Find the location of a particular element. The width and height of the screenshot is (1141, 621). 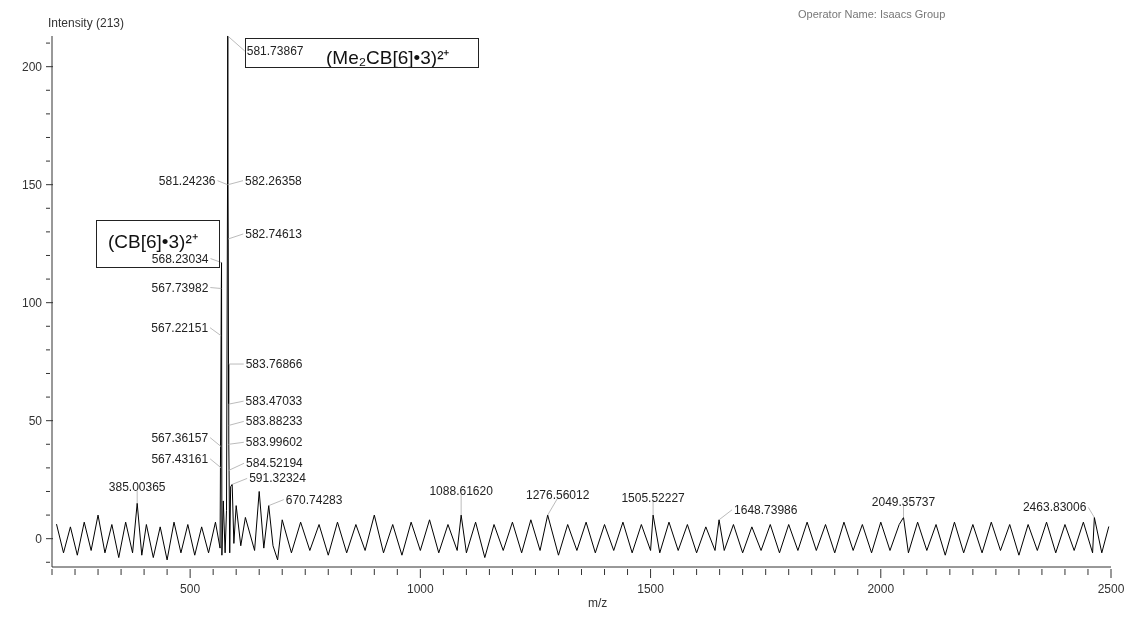

y-axis-title: Intensity (213) is located at coordinates (86, 23).